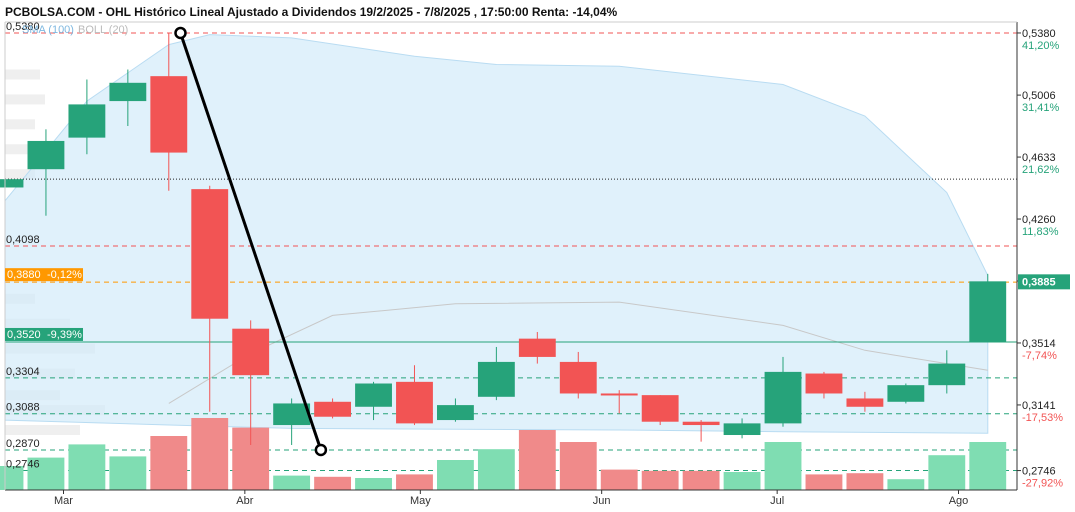  Describe the element at coordinates (23, 408) in the screenshot. I see `left-price-label: 0,3088` at that location.